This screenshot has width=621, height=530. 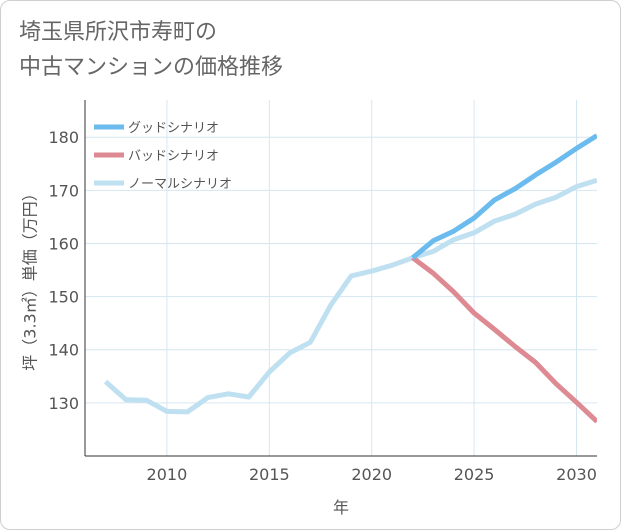 I want to click on x-tick-label: 2025, so click(x=474, y=474).